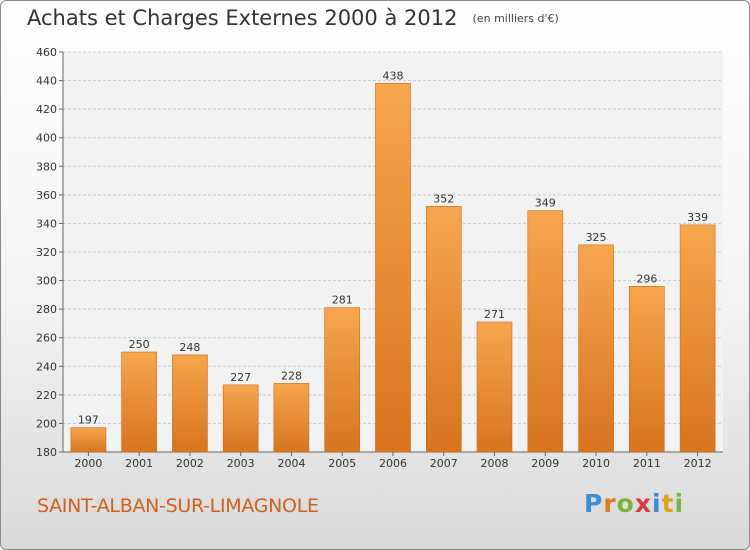  What do you see at coordinates (697, 217) in the screenshot?
I see `data-label-2012: 339` at bounding box center [697, 217].